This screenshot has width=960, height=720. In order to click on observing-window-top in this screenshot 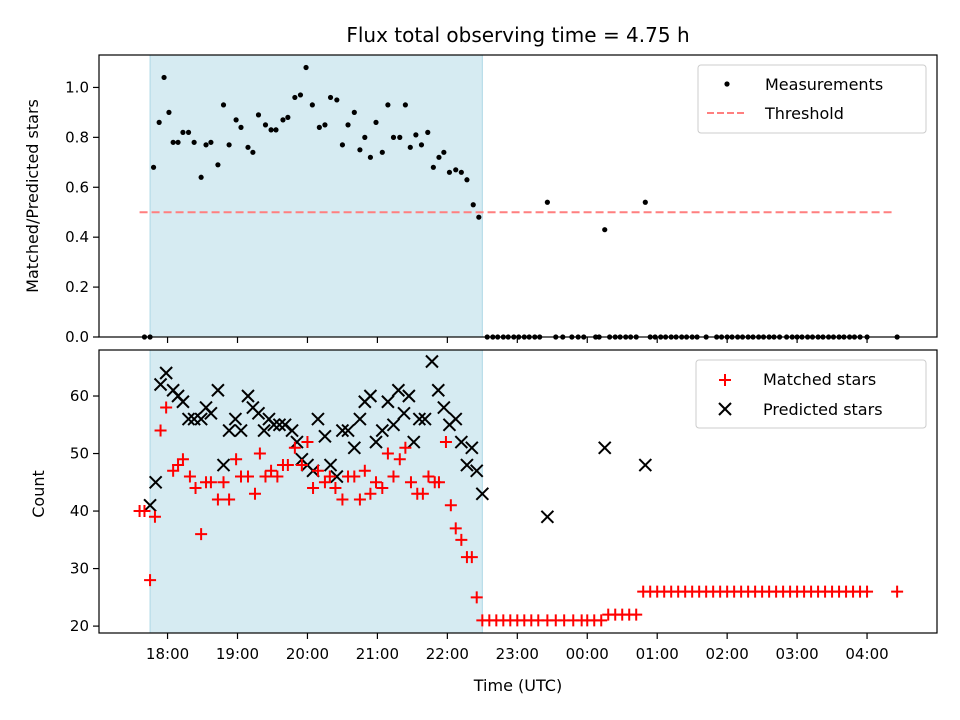, I will do `click(316, 196)`.